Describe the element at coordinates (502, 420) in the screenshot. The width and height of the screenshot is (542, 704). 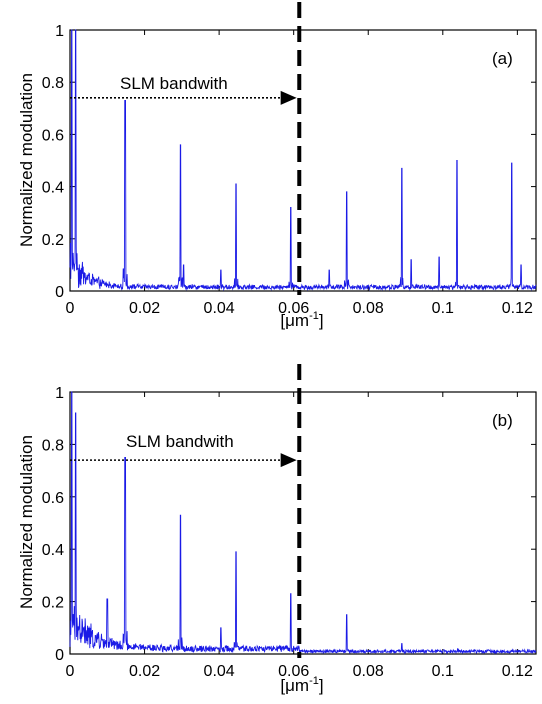
I see `panel-label: (b)` at that location.